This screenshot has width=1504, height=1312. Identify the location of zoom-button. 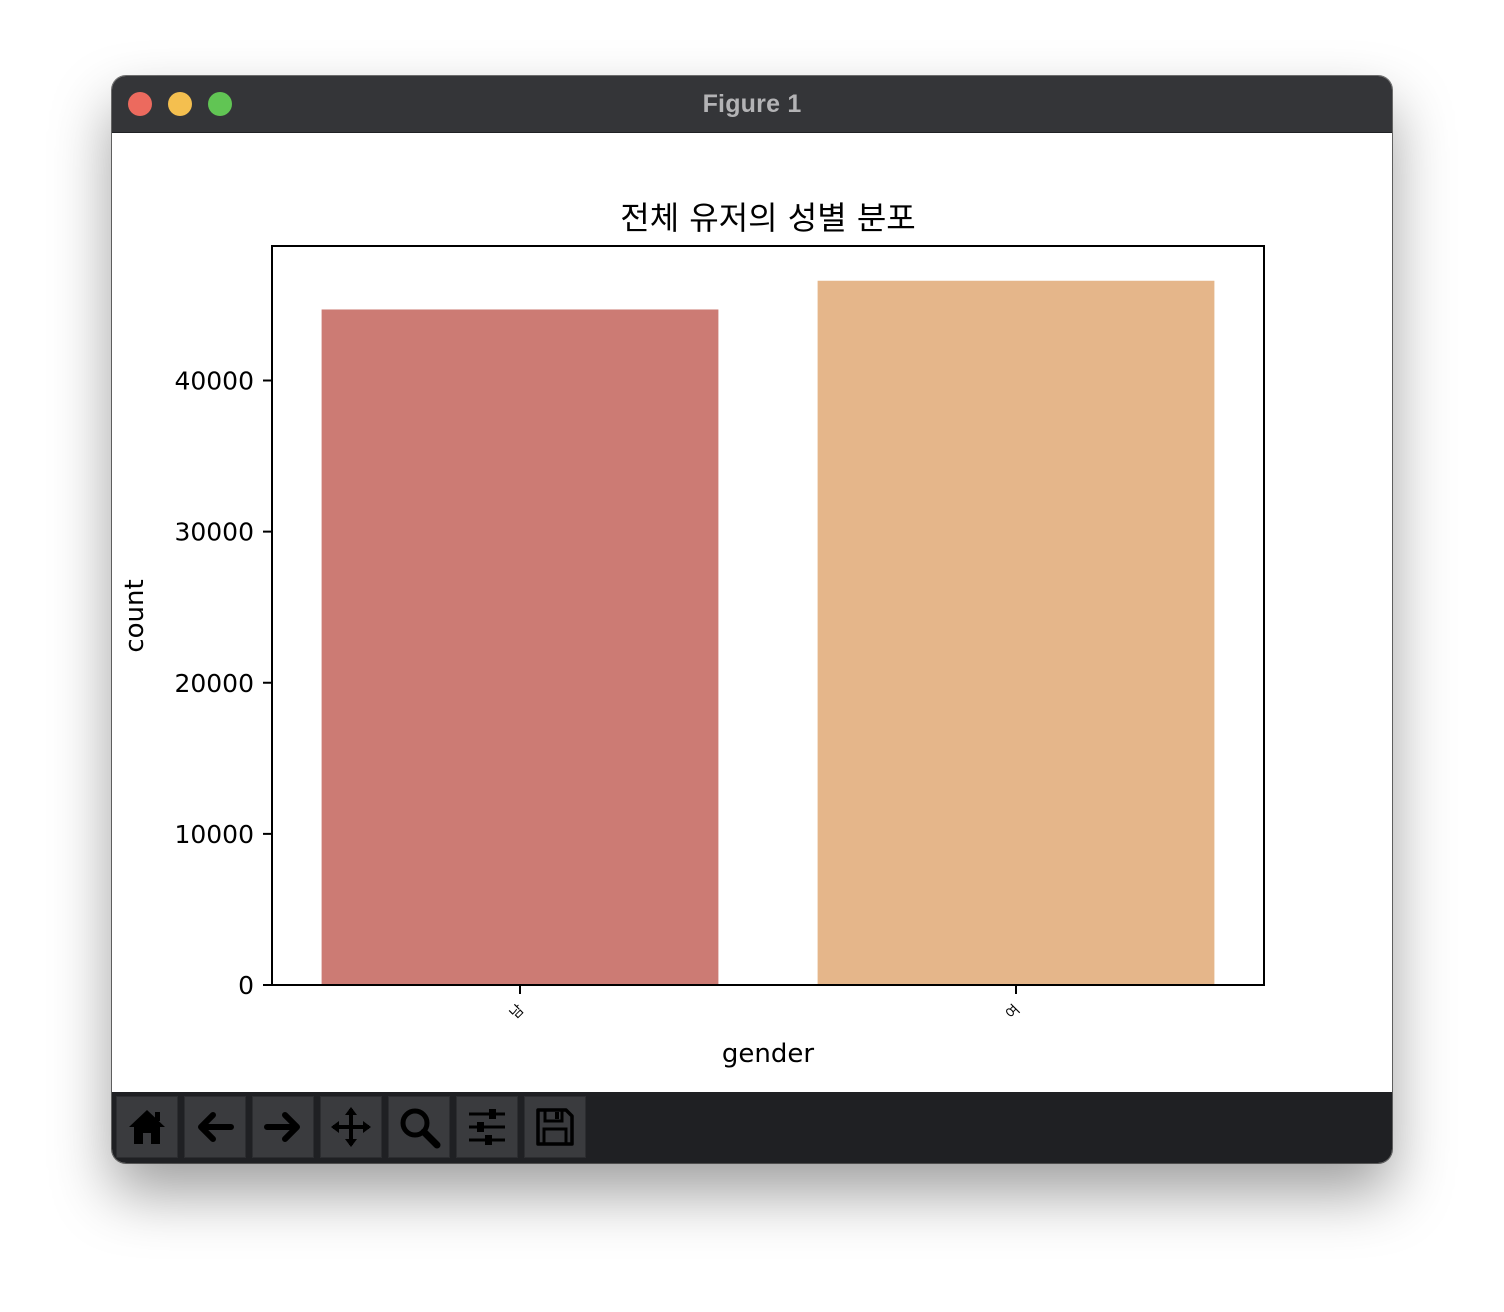
(419, 1127).